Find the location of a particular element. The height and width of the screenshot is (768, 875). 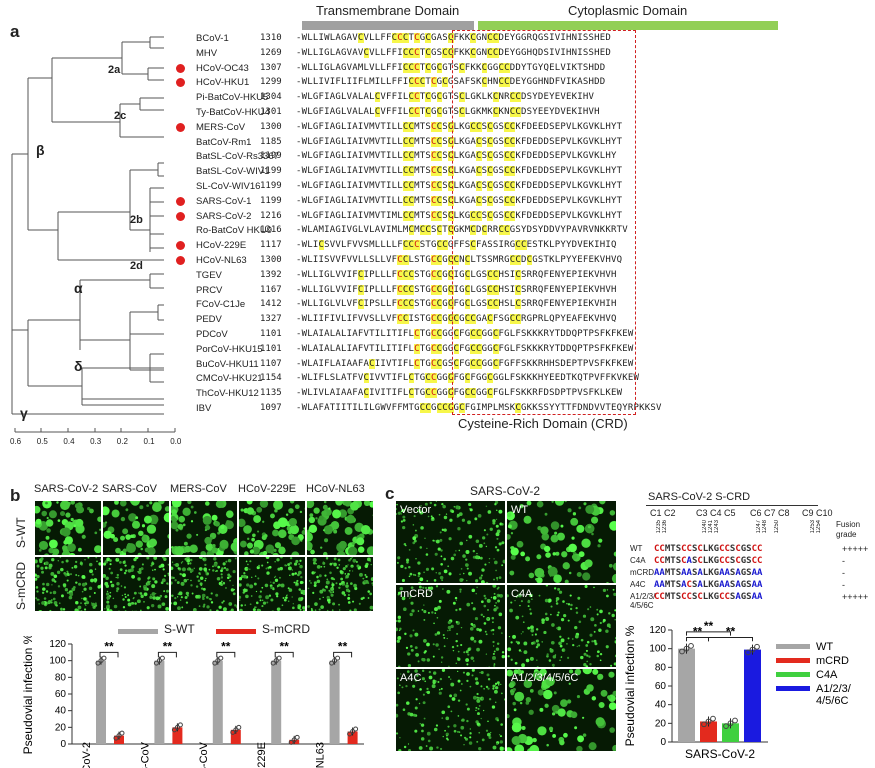

legend-swatch-s-wt is located at coordinates (138, 631).